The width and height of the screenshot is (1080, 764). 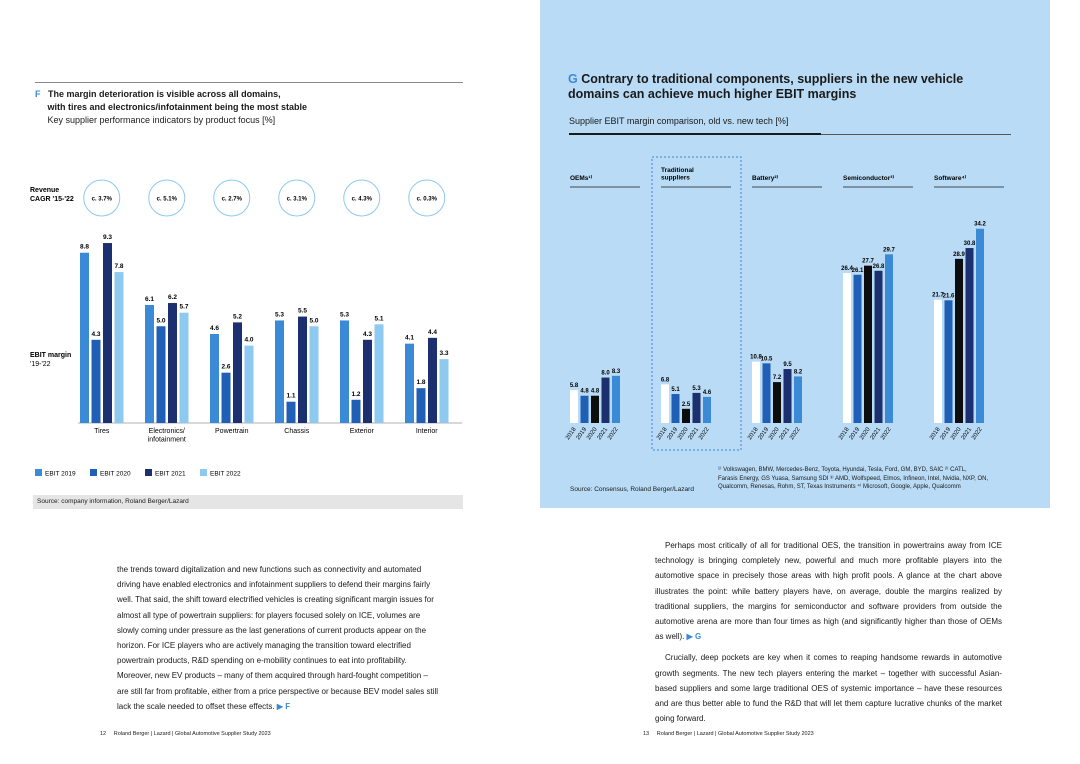 What do you see at coordinates (107, 237) in the screenshot?
I see `ebit-bar-value-label: 9.3` at bounding box center [107, 237].